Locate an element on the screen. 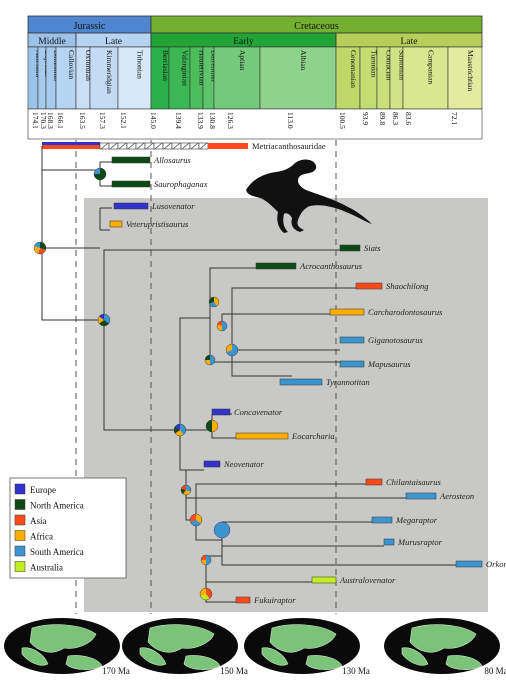 The height and width of the screenshot is (680, 506). range-siats is located at coordinates (350, 248).